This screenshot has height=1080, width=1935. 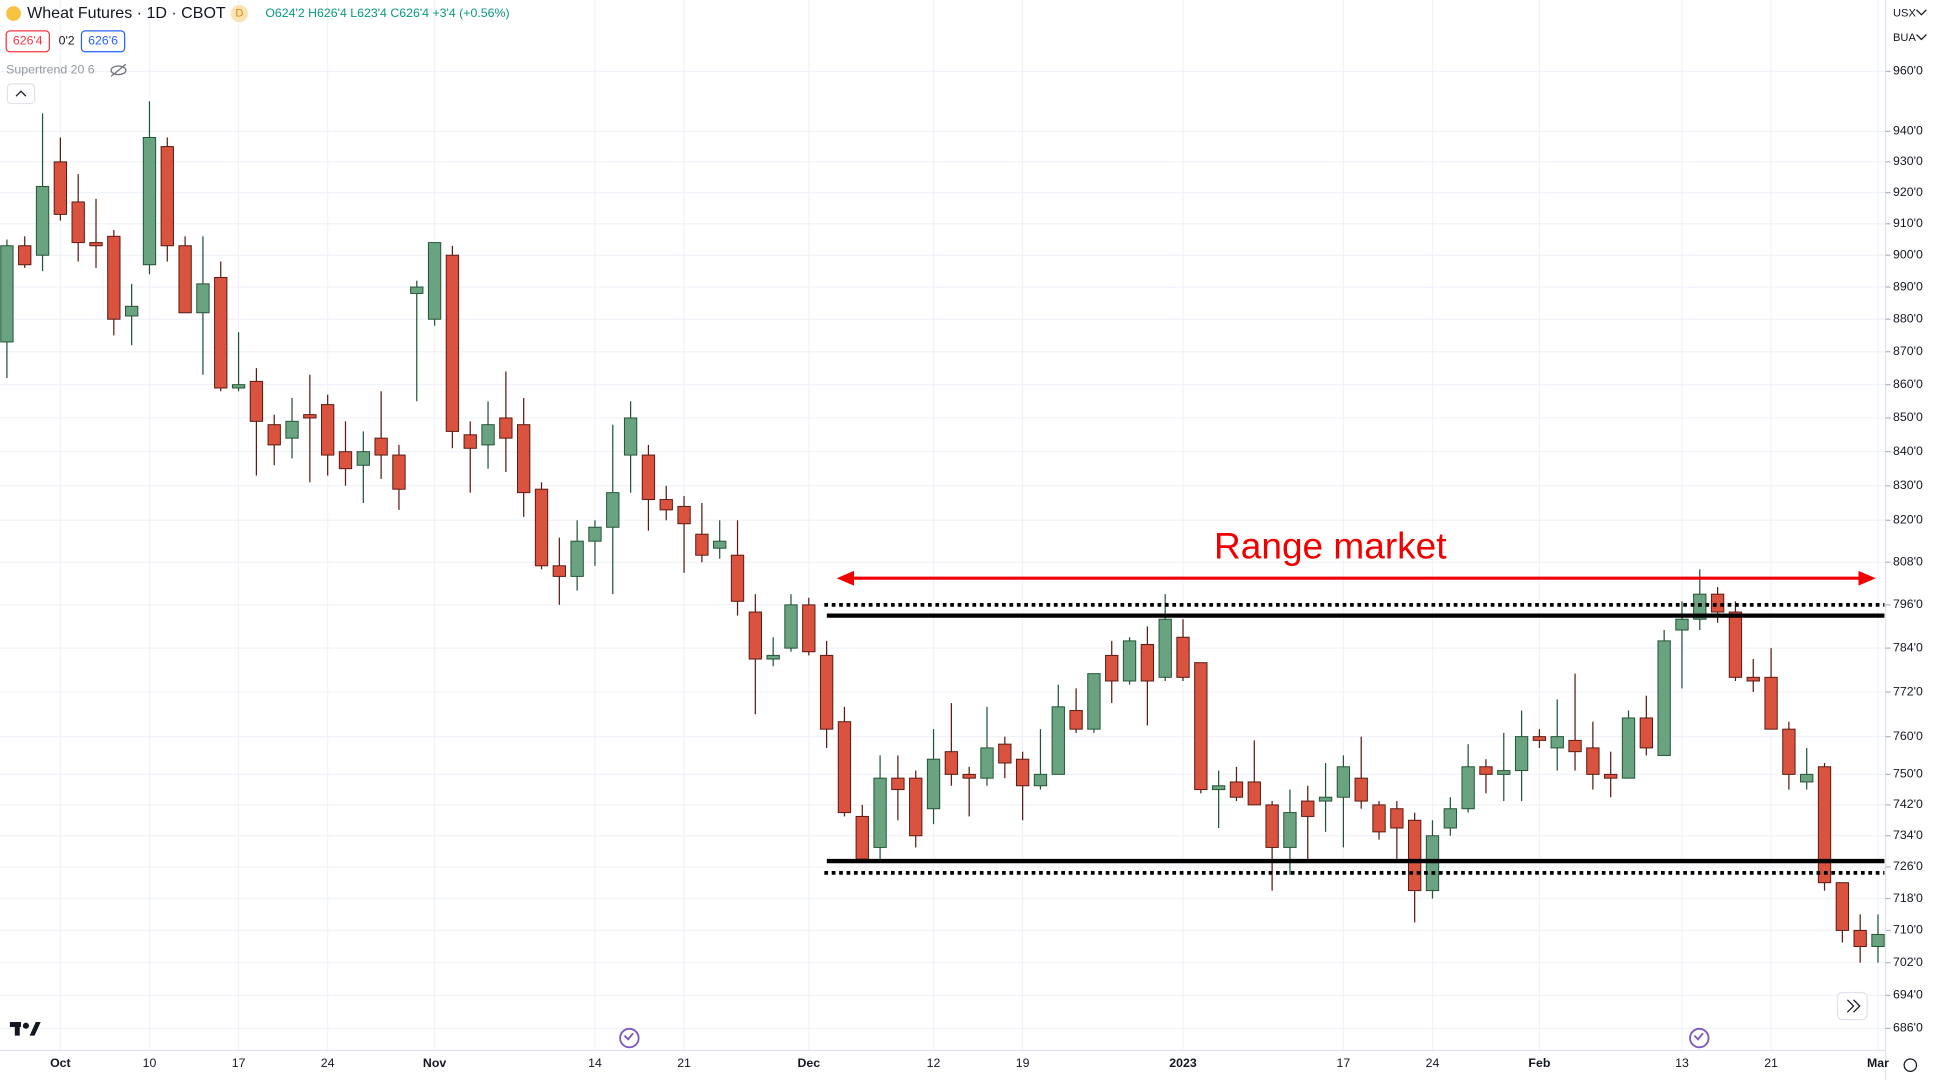 What do you see at coordinates (1867, 578) in the screenshot?
I see `arrow-head` at bounding box center [1867, 578].